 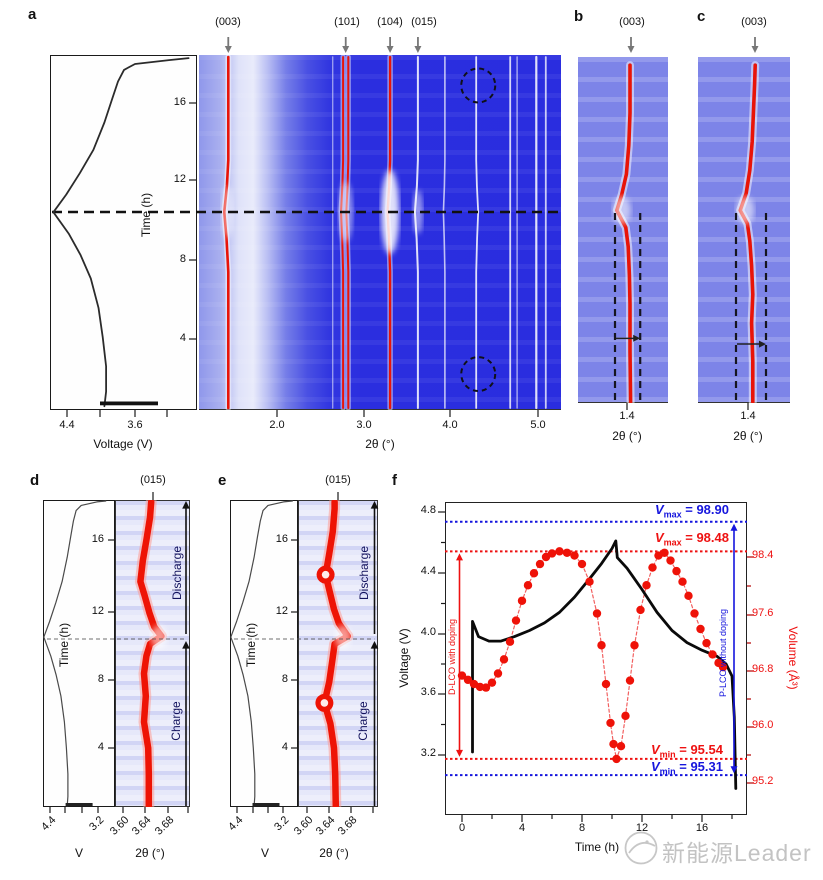 I want to click on time-tick-8: 8, so click(x=182, y=259).